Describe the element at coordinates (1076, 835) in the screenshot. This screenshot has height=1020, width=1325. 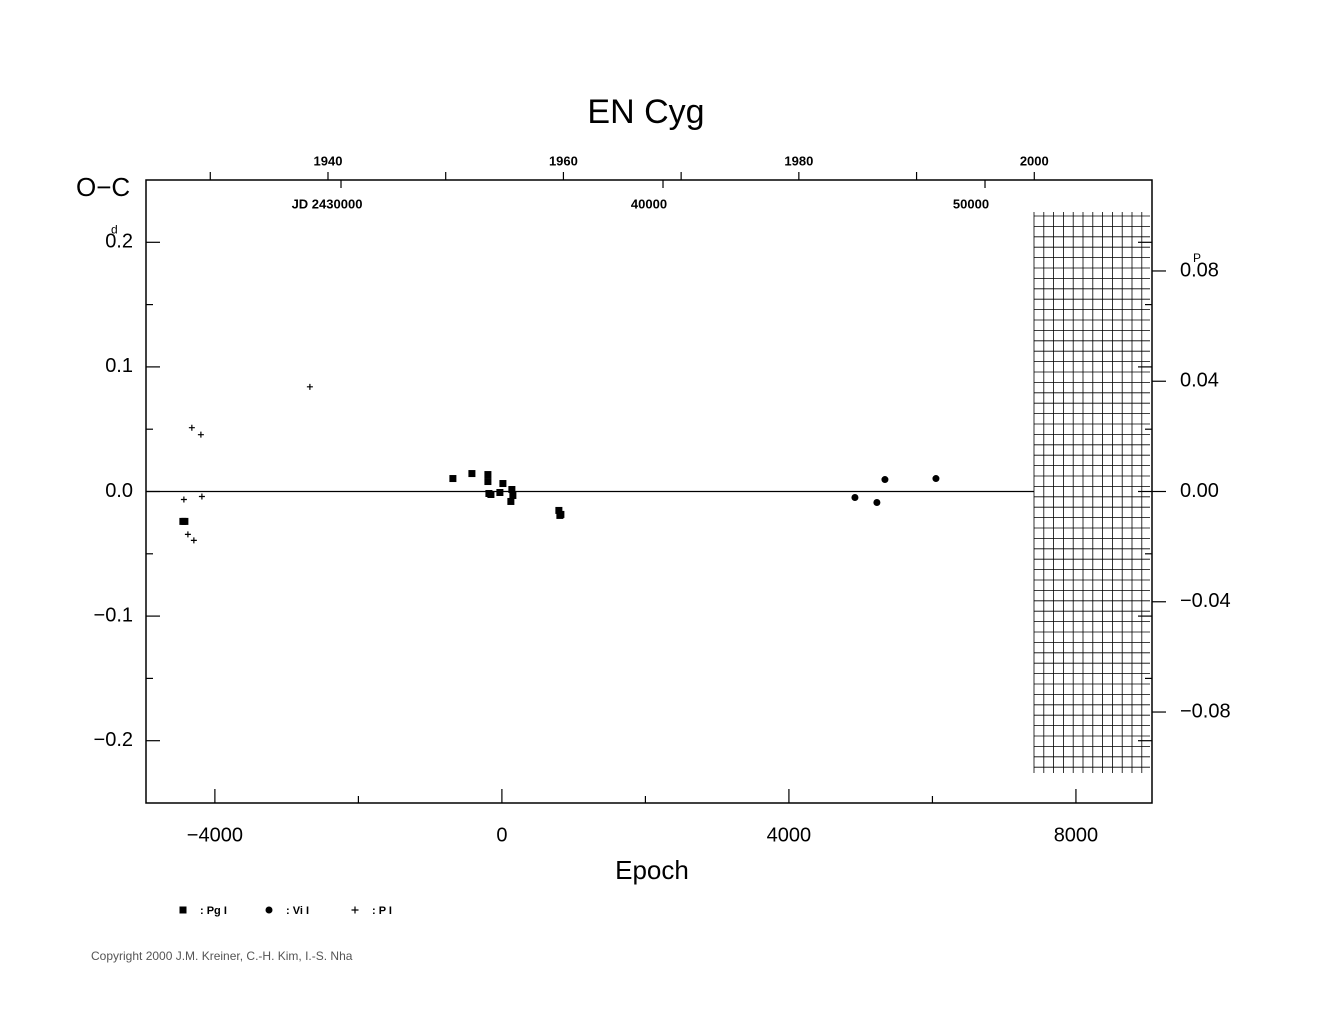
I see `x-tick-label: 8000` at that location.